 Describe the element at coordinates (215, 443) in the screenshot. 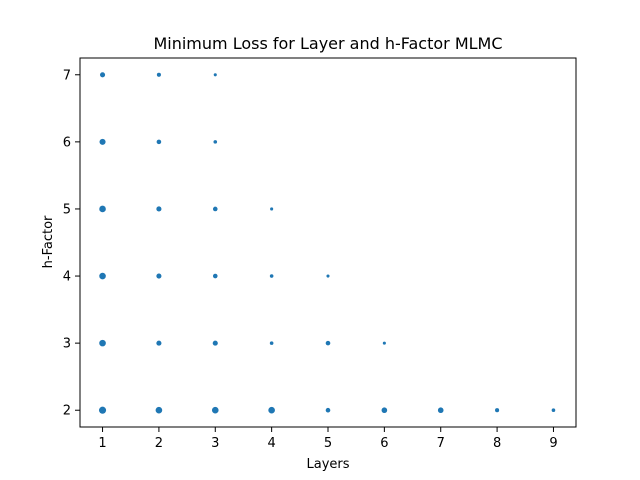

I see `x-tick-label: 3` at that location.